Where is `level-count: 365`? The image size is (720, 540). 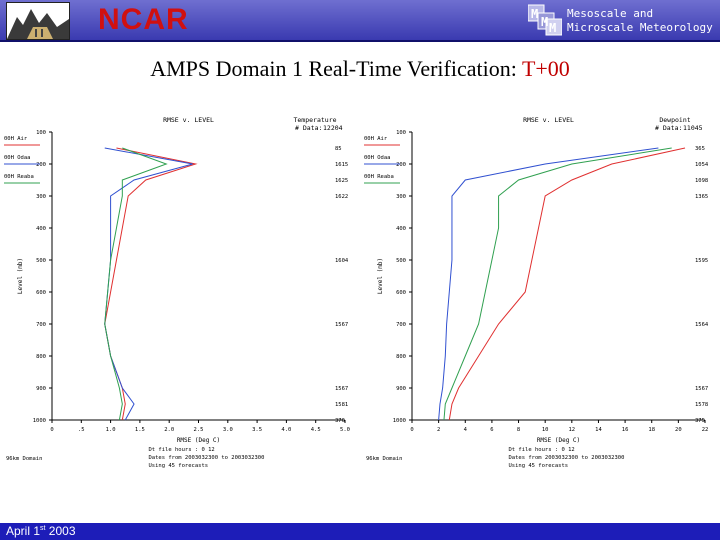
level-count: 365 is located at coordinates (700, 149).